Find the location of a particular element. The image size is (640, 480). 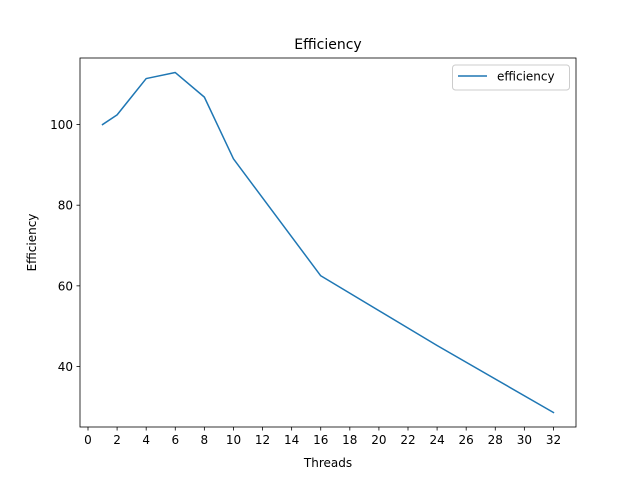

x-tick-label: 12 is located at coordinates (262, 440).